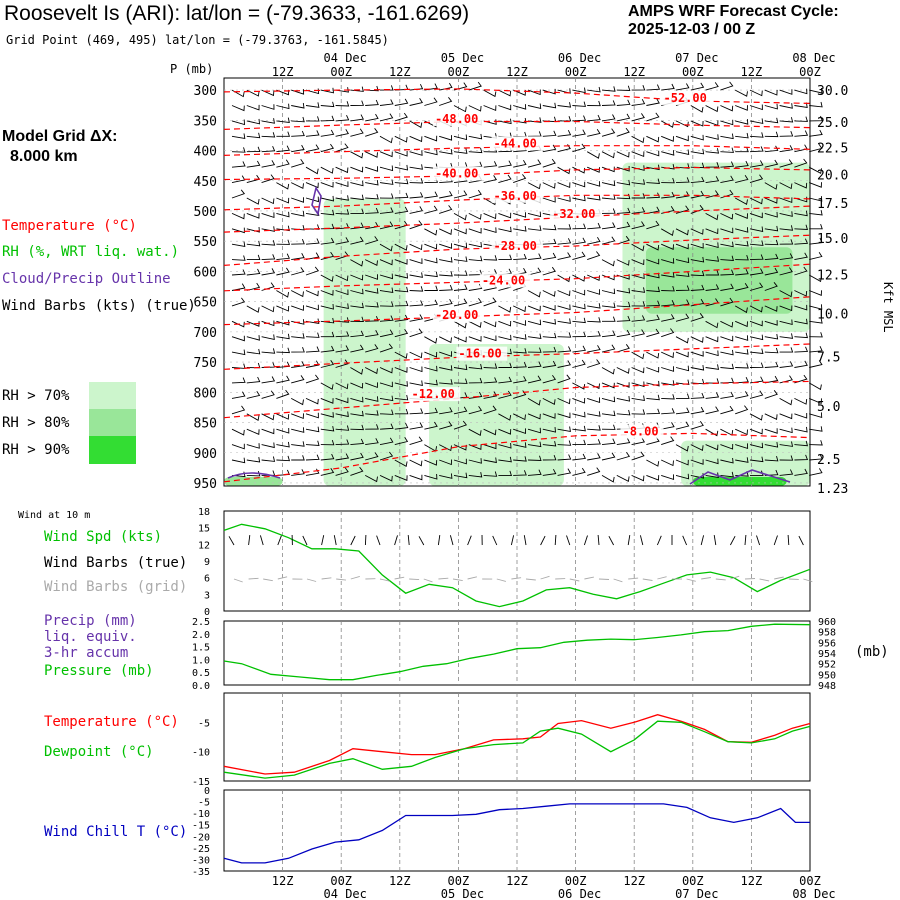 The width and height of the screenshot is (900, 900). Describe the element at coordinates (827, 633) in the screenshot. I see `pressure-right-tick: 958` at that location.